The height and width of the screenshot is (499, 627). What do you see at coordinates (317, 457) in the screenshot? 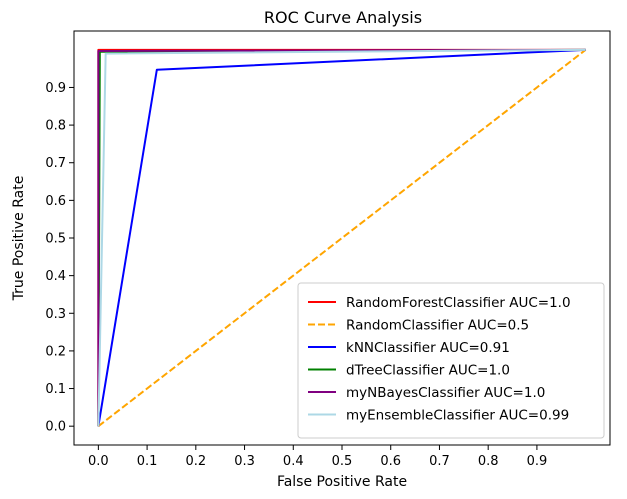
I see `x-axis-ticks: 0.0 0.1 0.2 0.3 0.4 0.5 0.6 0.7 0.8 0.9` at bounding box center [317, 457].